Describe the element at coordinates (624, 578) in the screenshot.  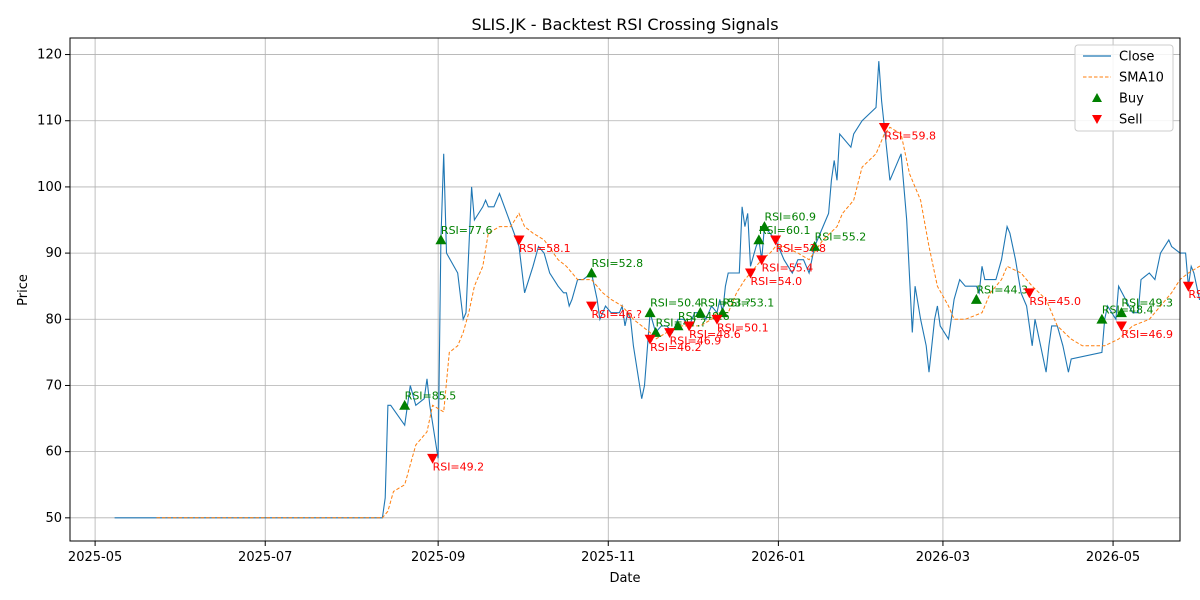
I see `x-axis-title: Date` at that location.